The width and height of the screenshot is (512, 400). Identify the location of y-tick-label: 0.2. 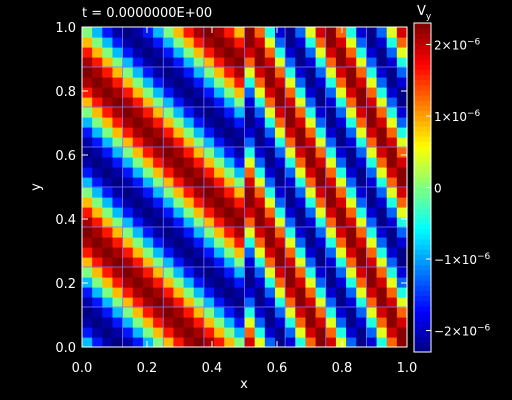
(65, 284).